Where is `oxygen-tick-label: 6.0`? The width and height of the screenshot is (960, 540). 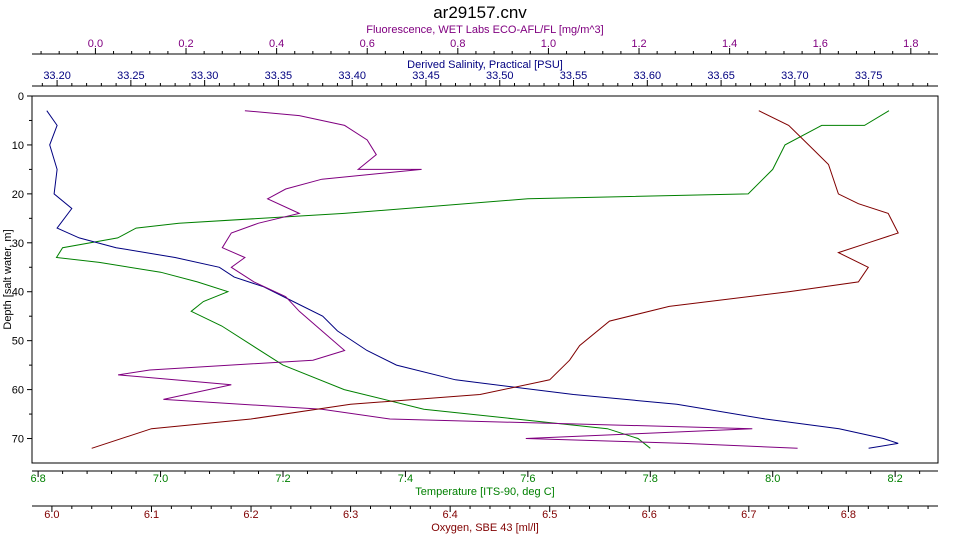 oxygen-tick-label: 6.0 is located at coordinates (51, 515).